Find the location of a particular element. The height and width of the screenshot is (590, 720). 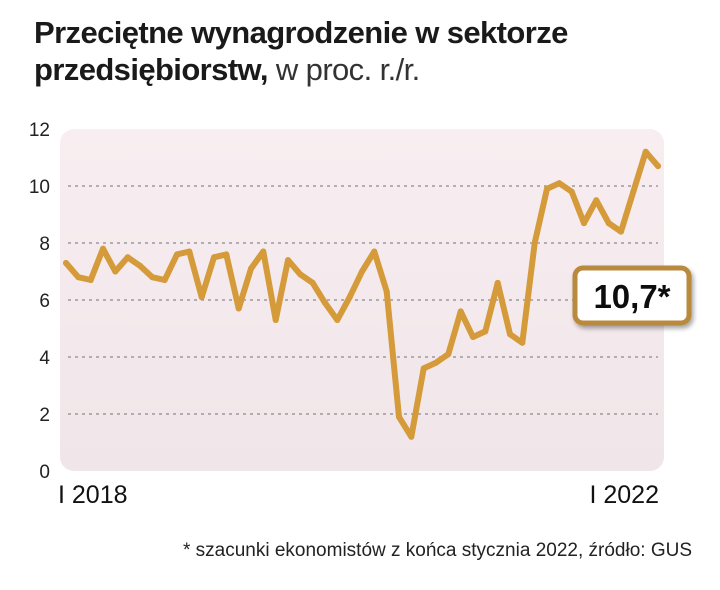

x-tick-label: I 2022 is located at coordinates (624, 495).